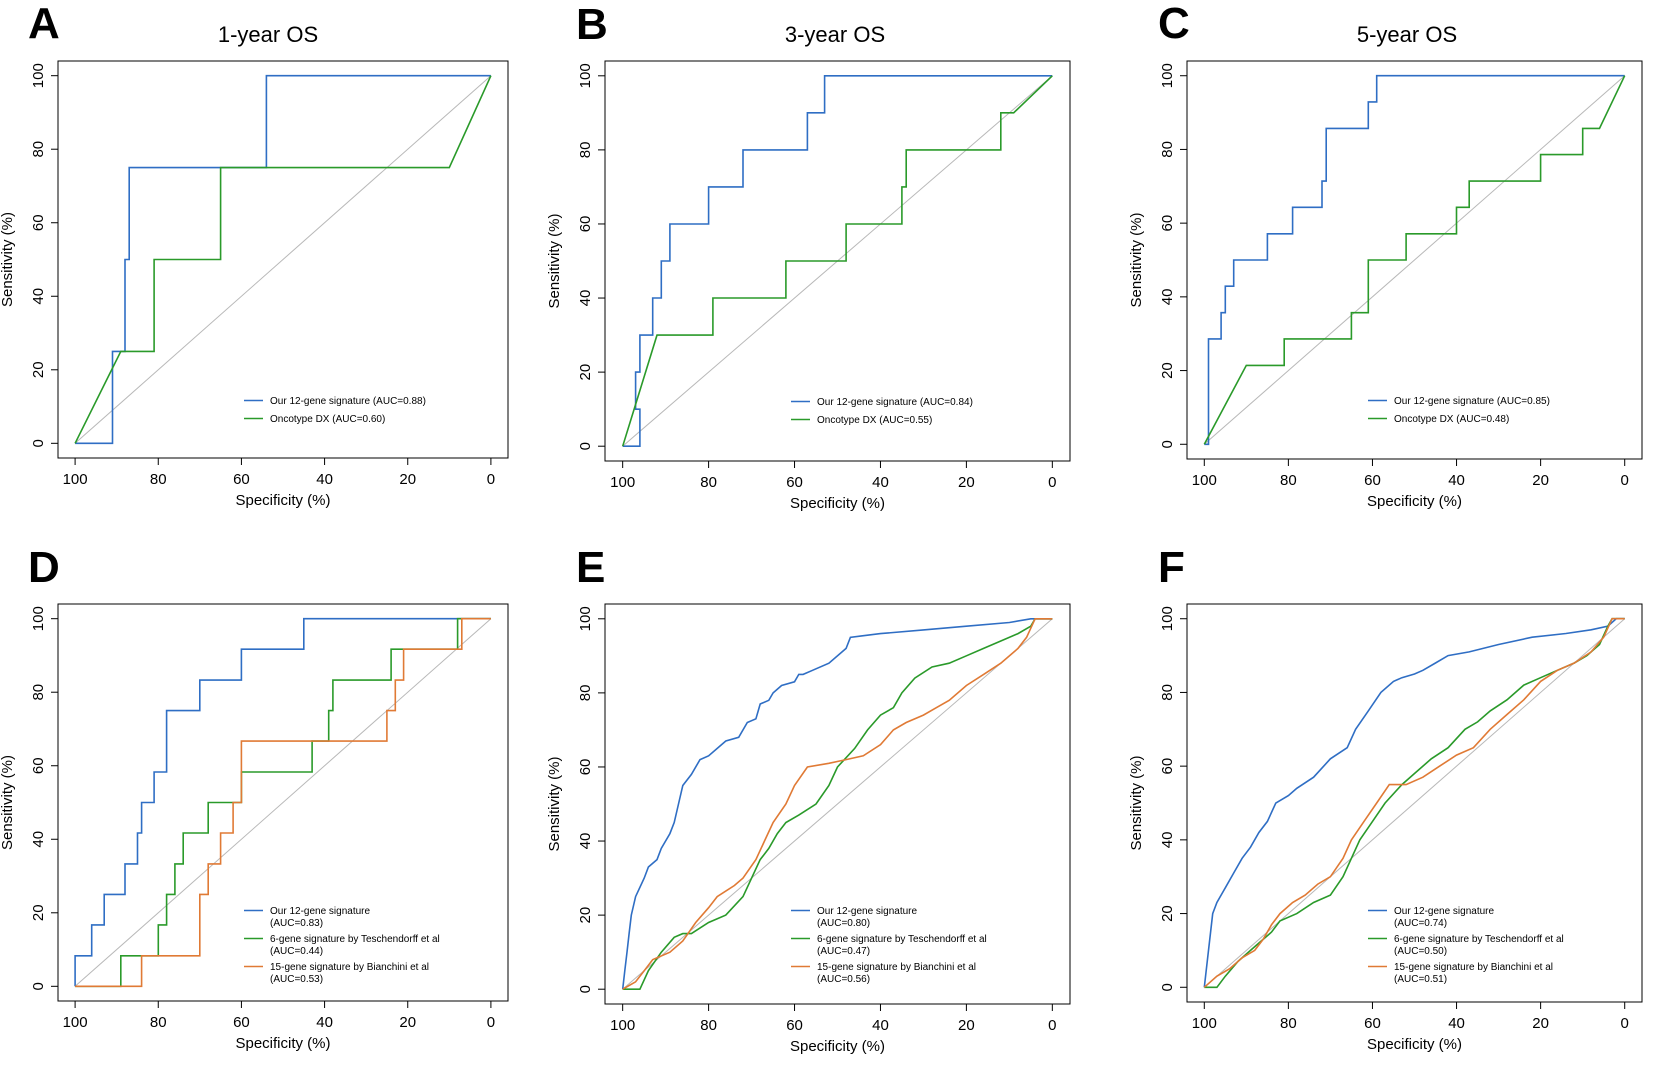  I want to click on legend-label: (AUC=0.50), so click(1420, 951).